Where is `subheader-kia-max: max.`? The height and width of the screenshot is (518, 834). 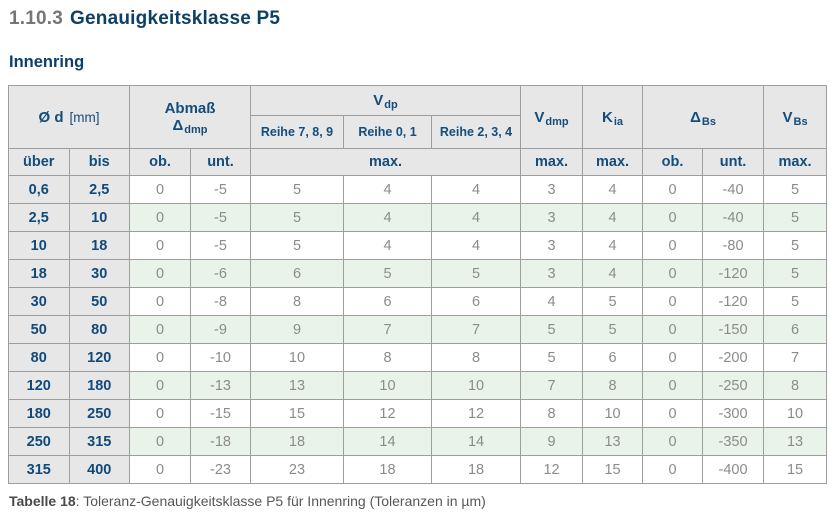 subheader-kia-max: max. is located at coordinates (613, 162).